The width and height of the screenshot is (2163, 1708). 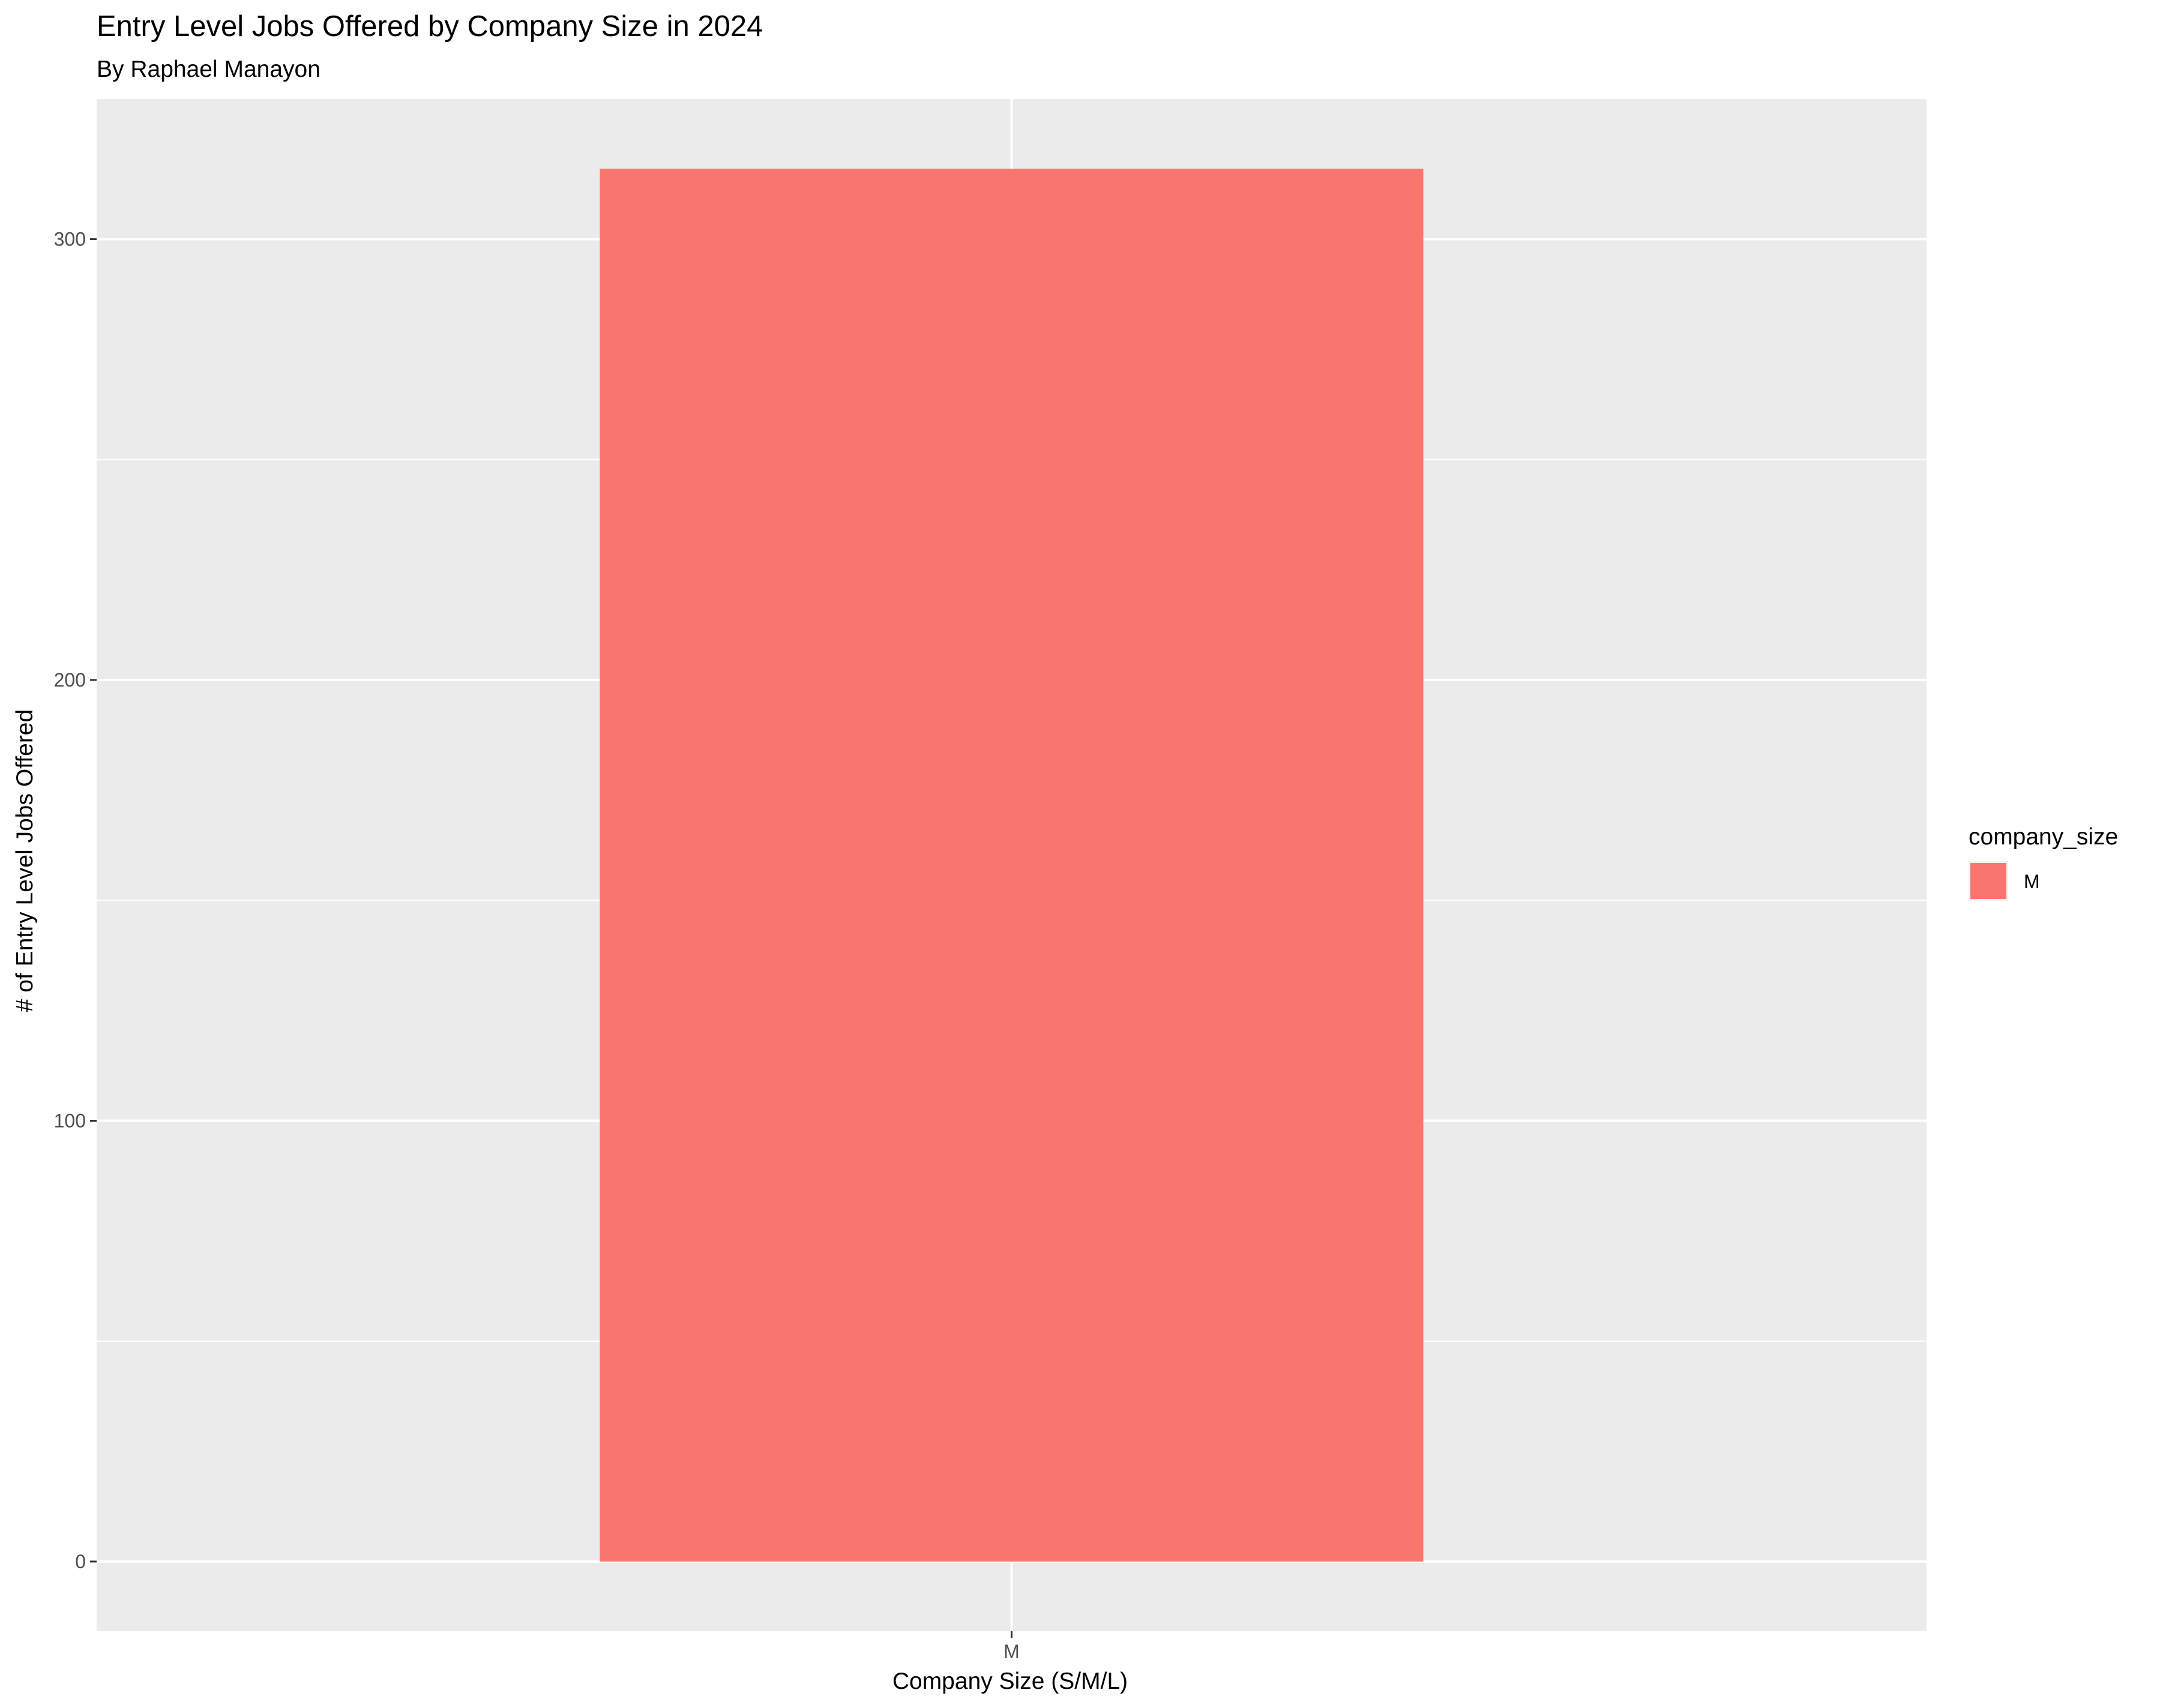 I want to click on x-axis-title: Company Size (S/M/L), so click(x=1010, y=1681).